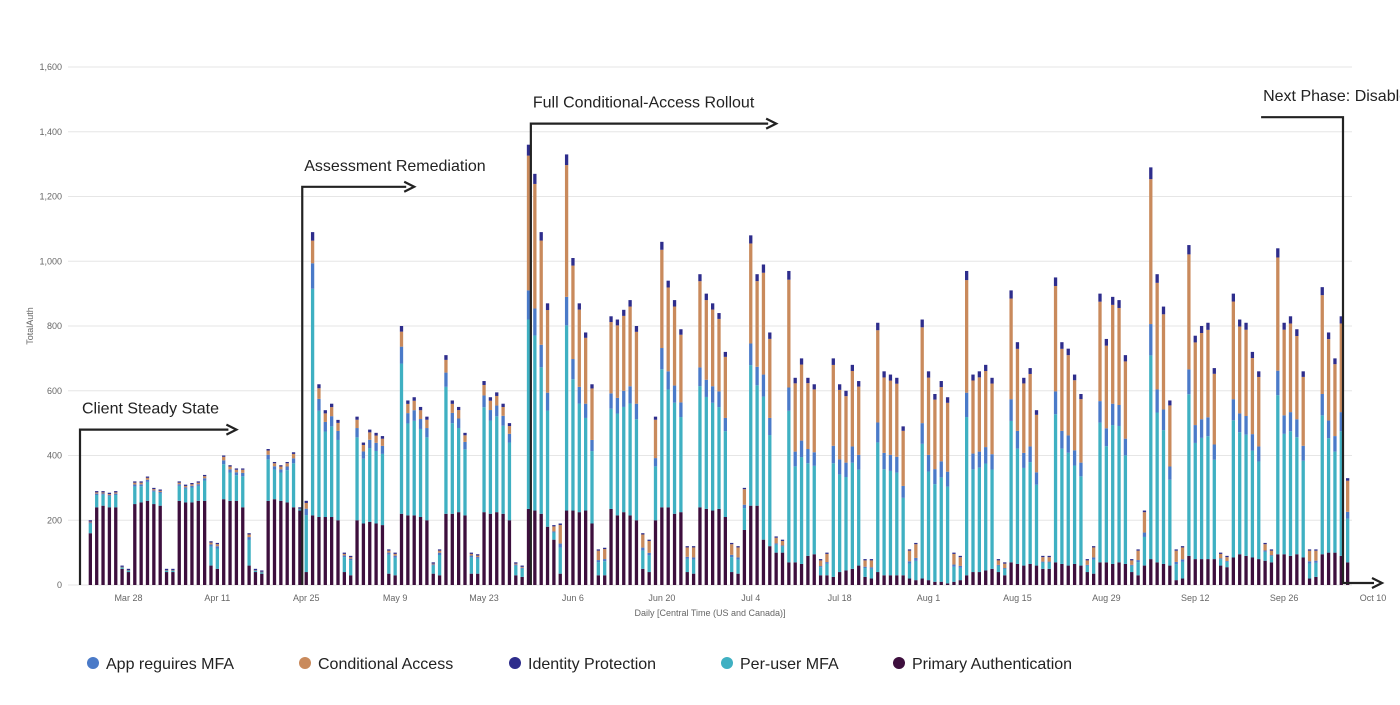 This screenshot has width=1400, height=705. I want to click on phase-bracket-line, so click(1317, 350).